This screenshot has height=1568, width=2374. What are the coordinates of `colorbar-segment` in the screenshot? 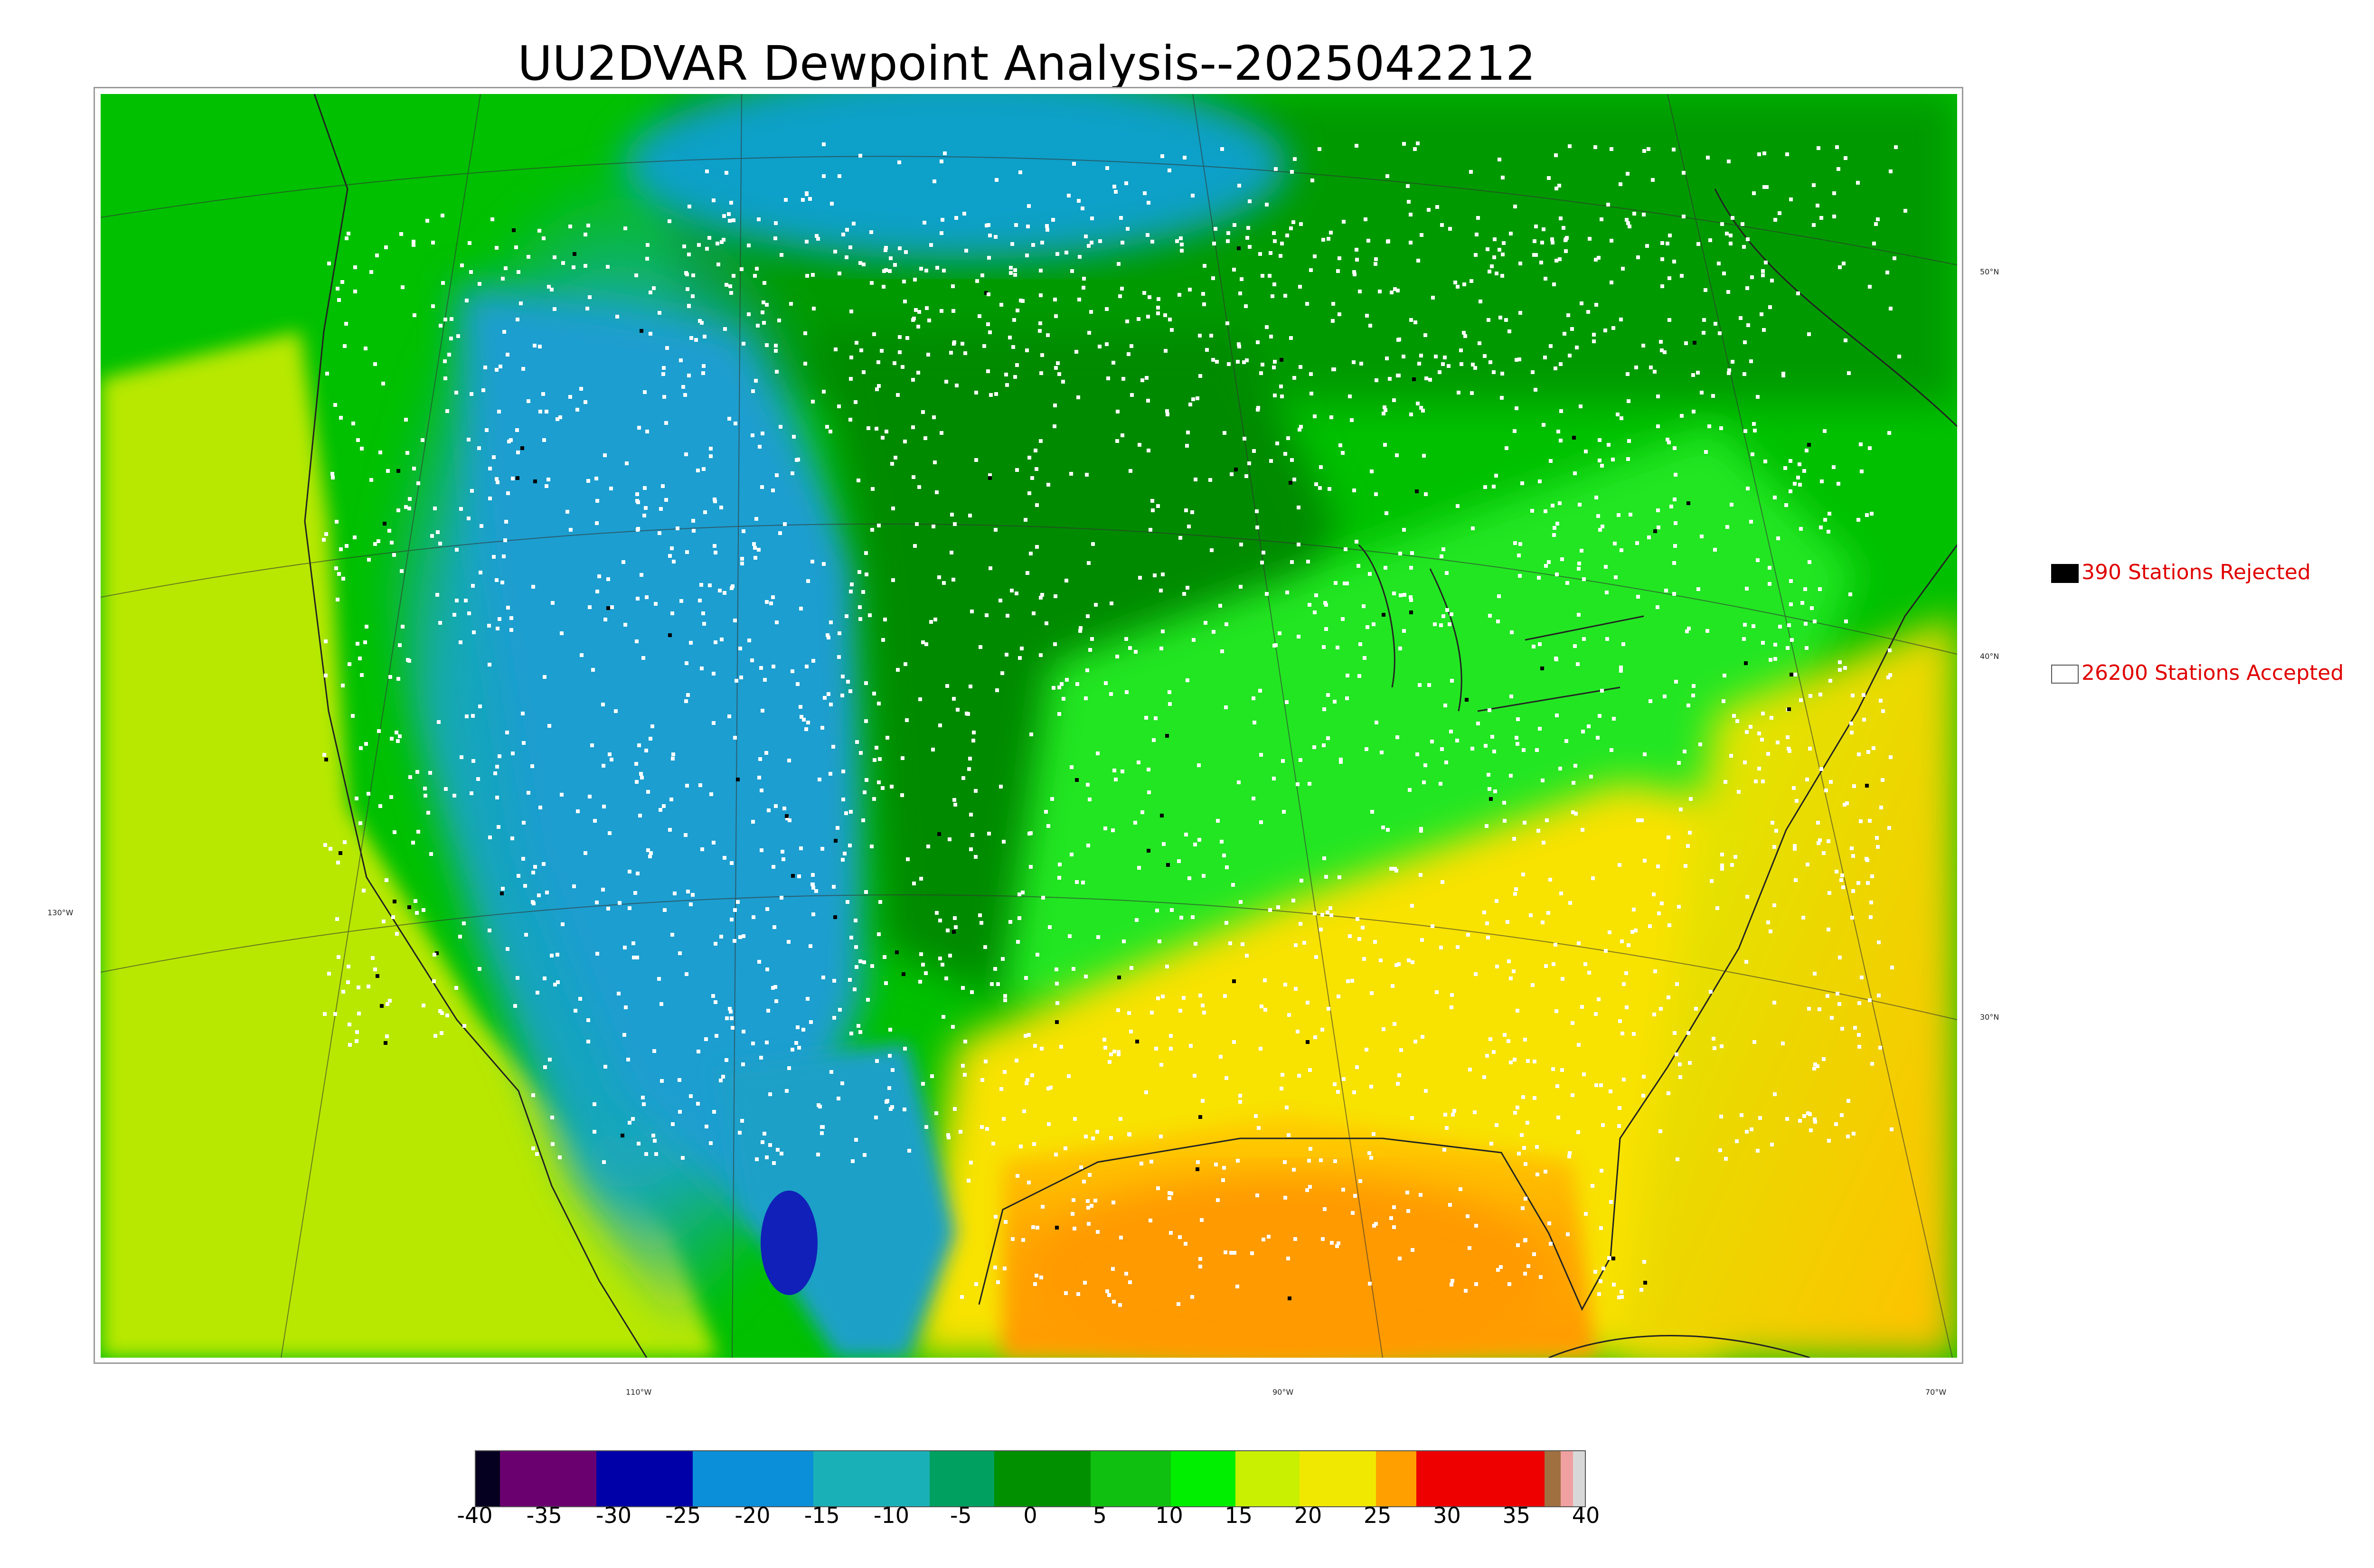 It's located at (547, 1479).